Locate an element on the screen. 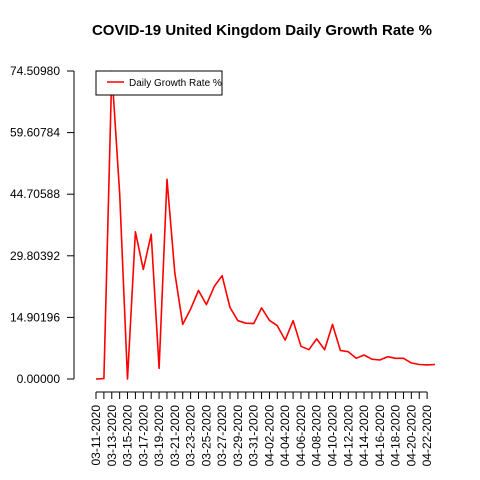 The width and height of the screenshot is (480, 480). x-tick-label: 03-23-2020 is located at coordinates (191, 436).